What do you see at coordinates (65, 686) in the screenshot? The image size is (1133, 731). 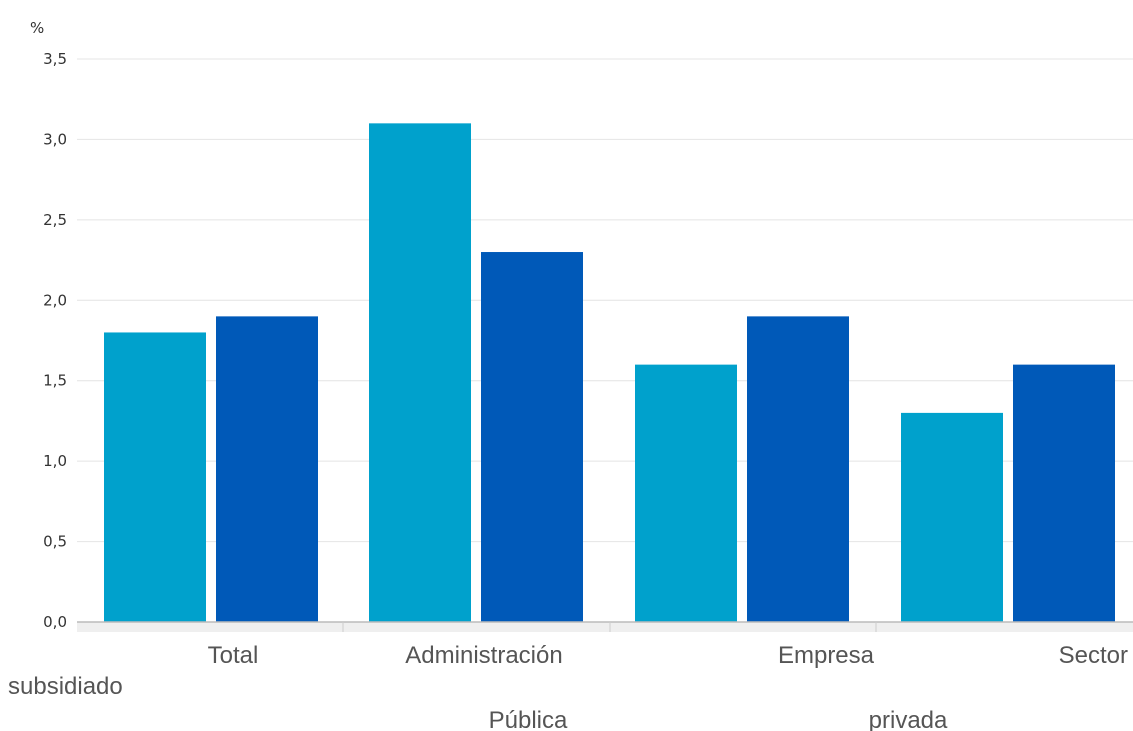 I see `category-label-sector-line2: subsidiado` at bounding box center [65, 686].